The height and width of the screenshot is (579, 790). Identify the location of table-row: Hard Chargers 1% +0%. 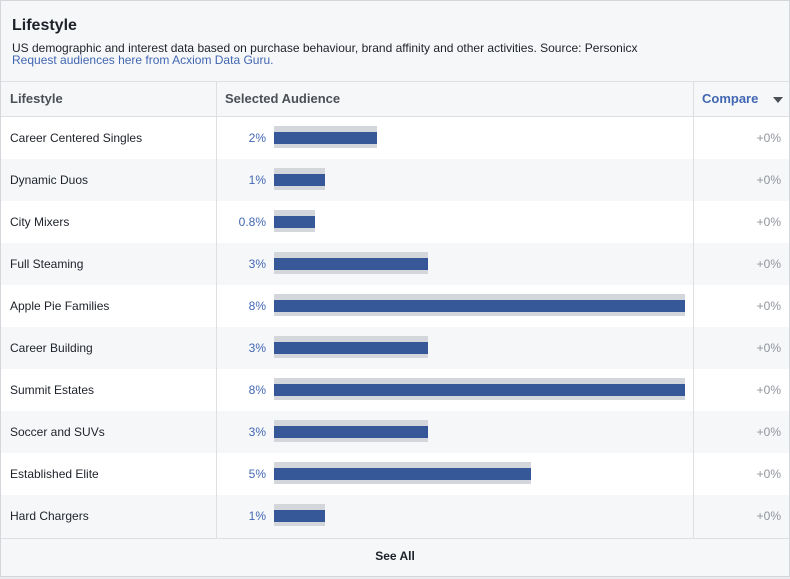
(395, 516).